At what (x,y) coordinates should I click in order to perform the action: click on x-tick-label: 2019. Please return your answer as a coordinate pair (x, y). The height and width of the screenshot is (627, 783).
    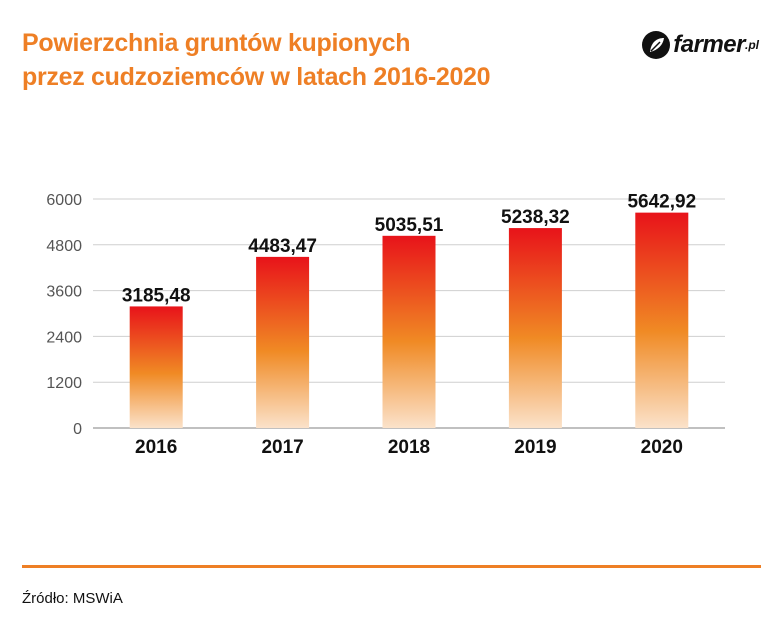
    Looking at the image, I should click on (535, 447).